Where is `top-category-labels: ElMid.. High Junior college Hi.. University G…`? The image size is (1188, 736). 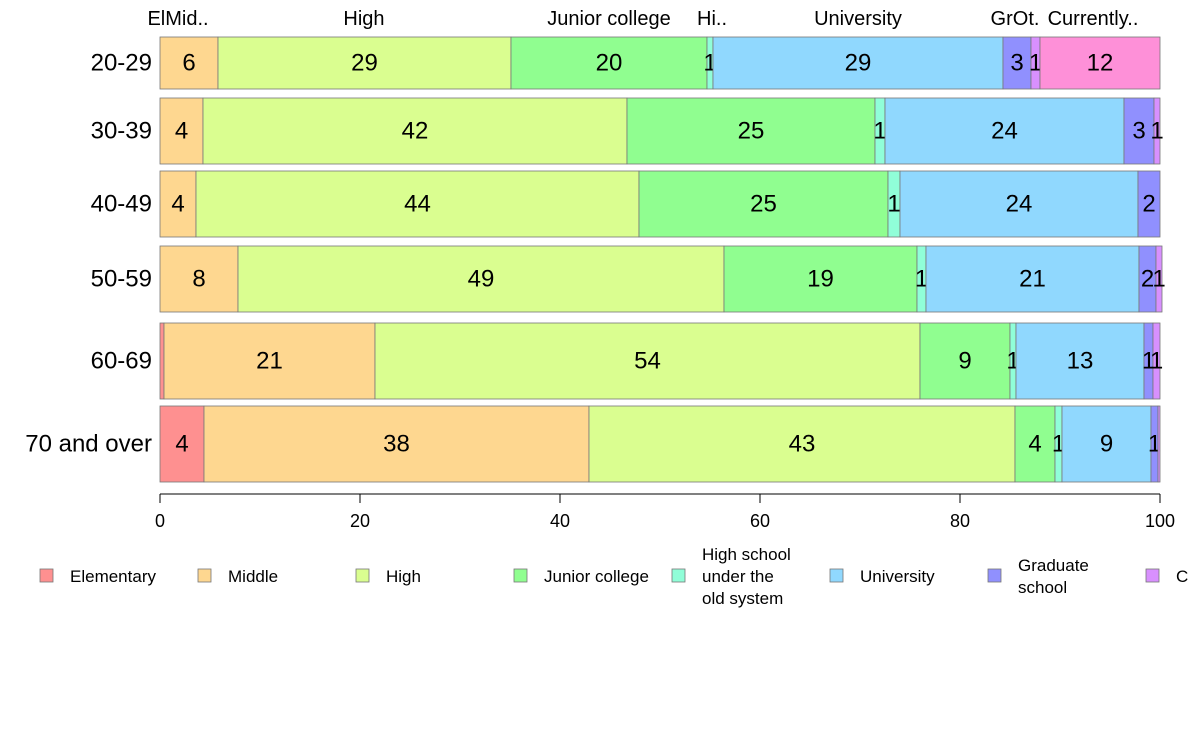 top-category-labels: ElMid.. High Junior college Hi.. University G… is located at coordinates (642, 19).